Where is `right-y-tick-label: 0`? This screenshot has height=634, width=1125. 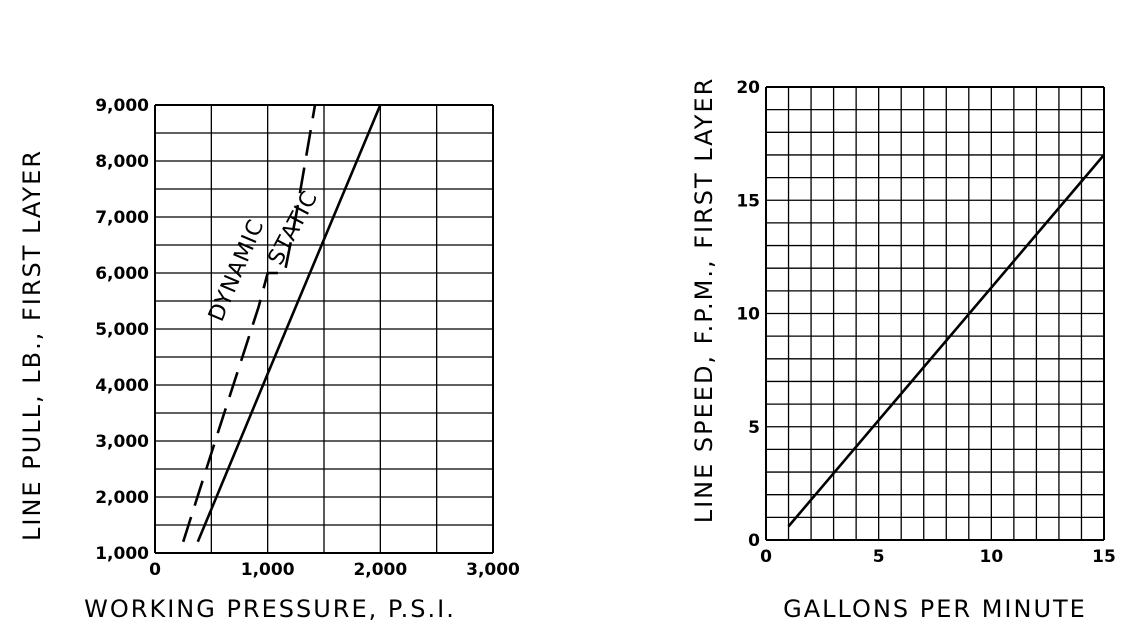 right-y-tick-label: 0 is located at coordinates (754, 541).